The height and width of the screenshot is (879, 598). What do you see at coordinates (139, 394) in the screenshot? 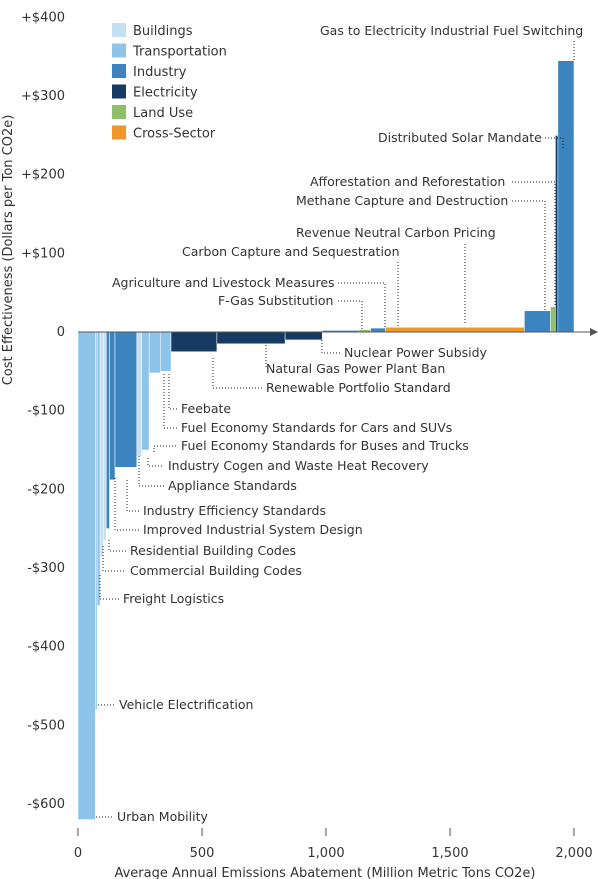
I see `bar-appliance-standards` at bounding box center [139, 394].